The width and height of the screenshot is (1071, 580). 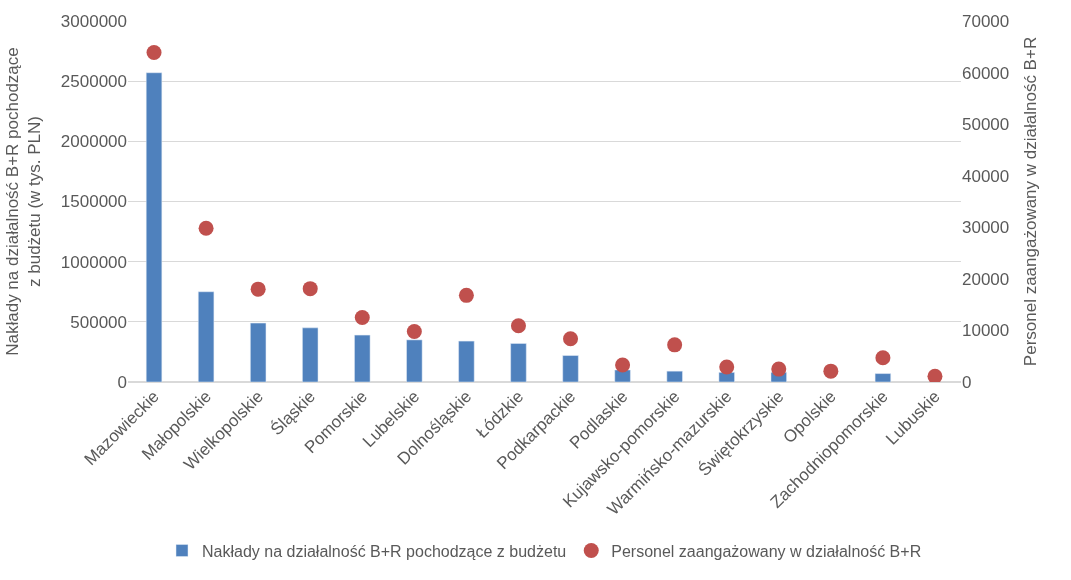 What do you see at coordinates (986, 176) in the screenshot?
I see `y2-tick-label: 40000` at bounding box center [986, 176].